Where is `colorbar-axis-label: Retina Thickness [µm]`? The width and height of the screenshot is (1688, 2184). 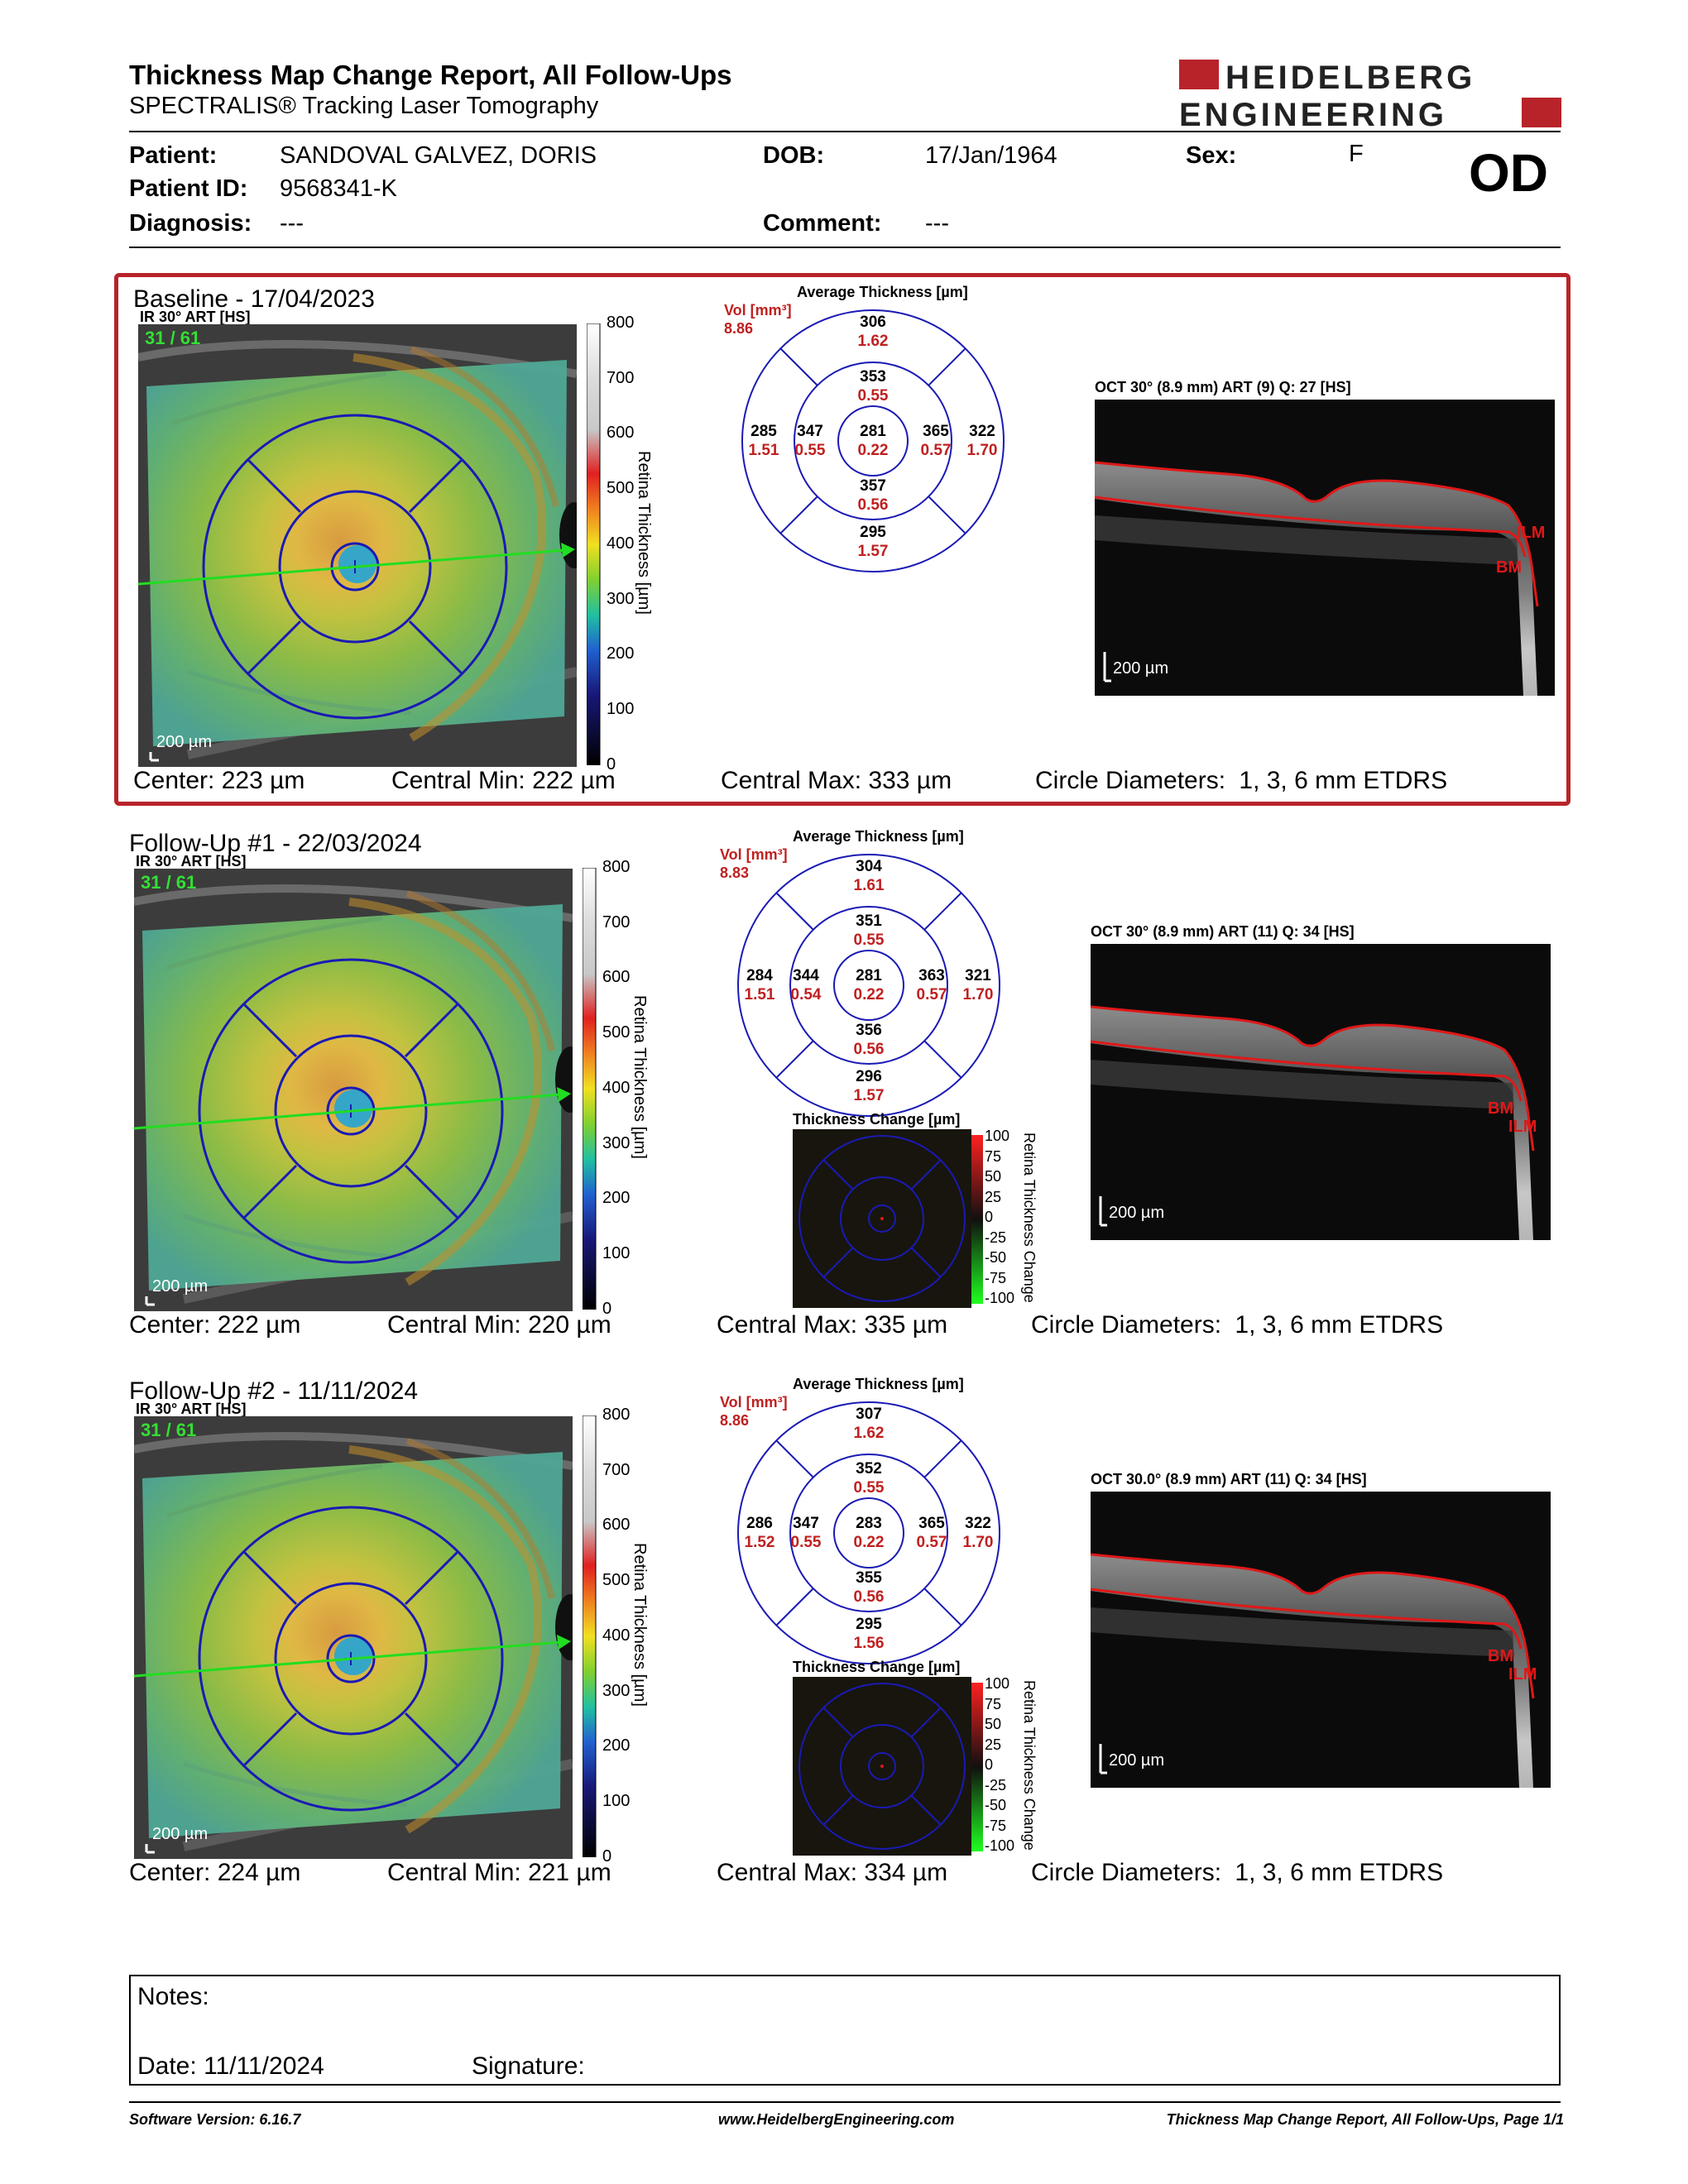
colorbar-axis-label: Retina Thickness [µm] is located at coordinates (640, 1625).